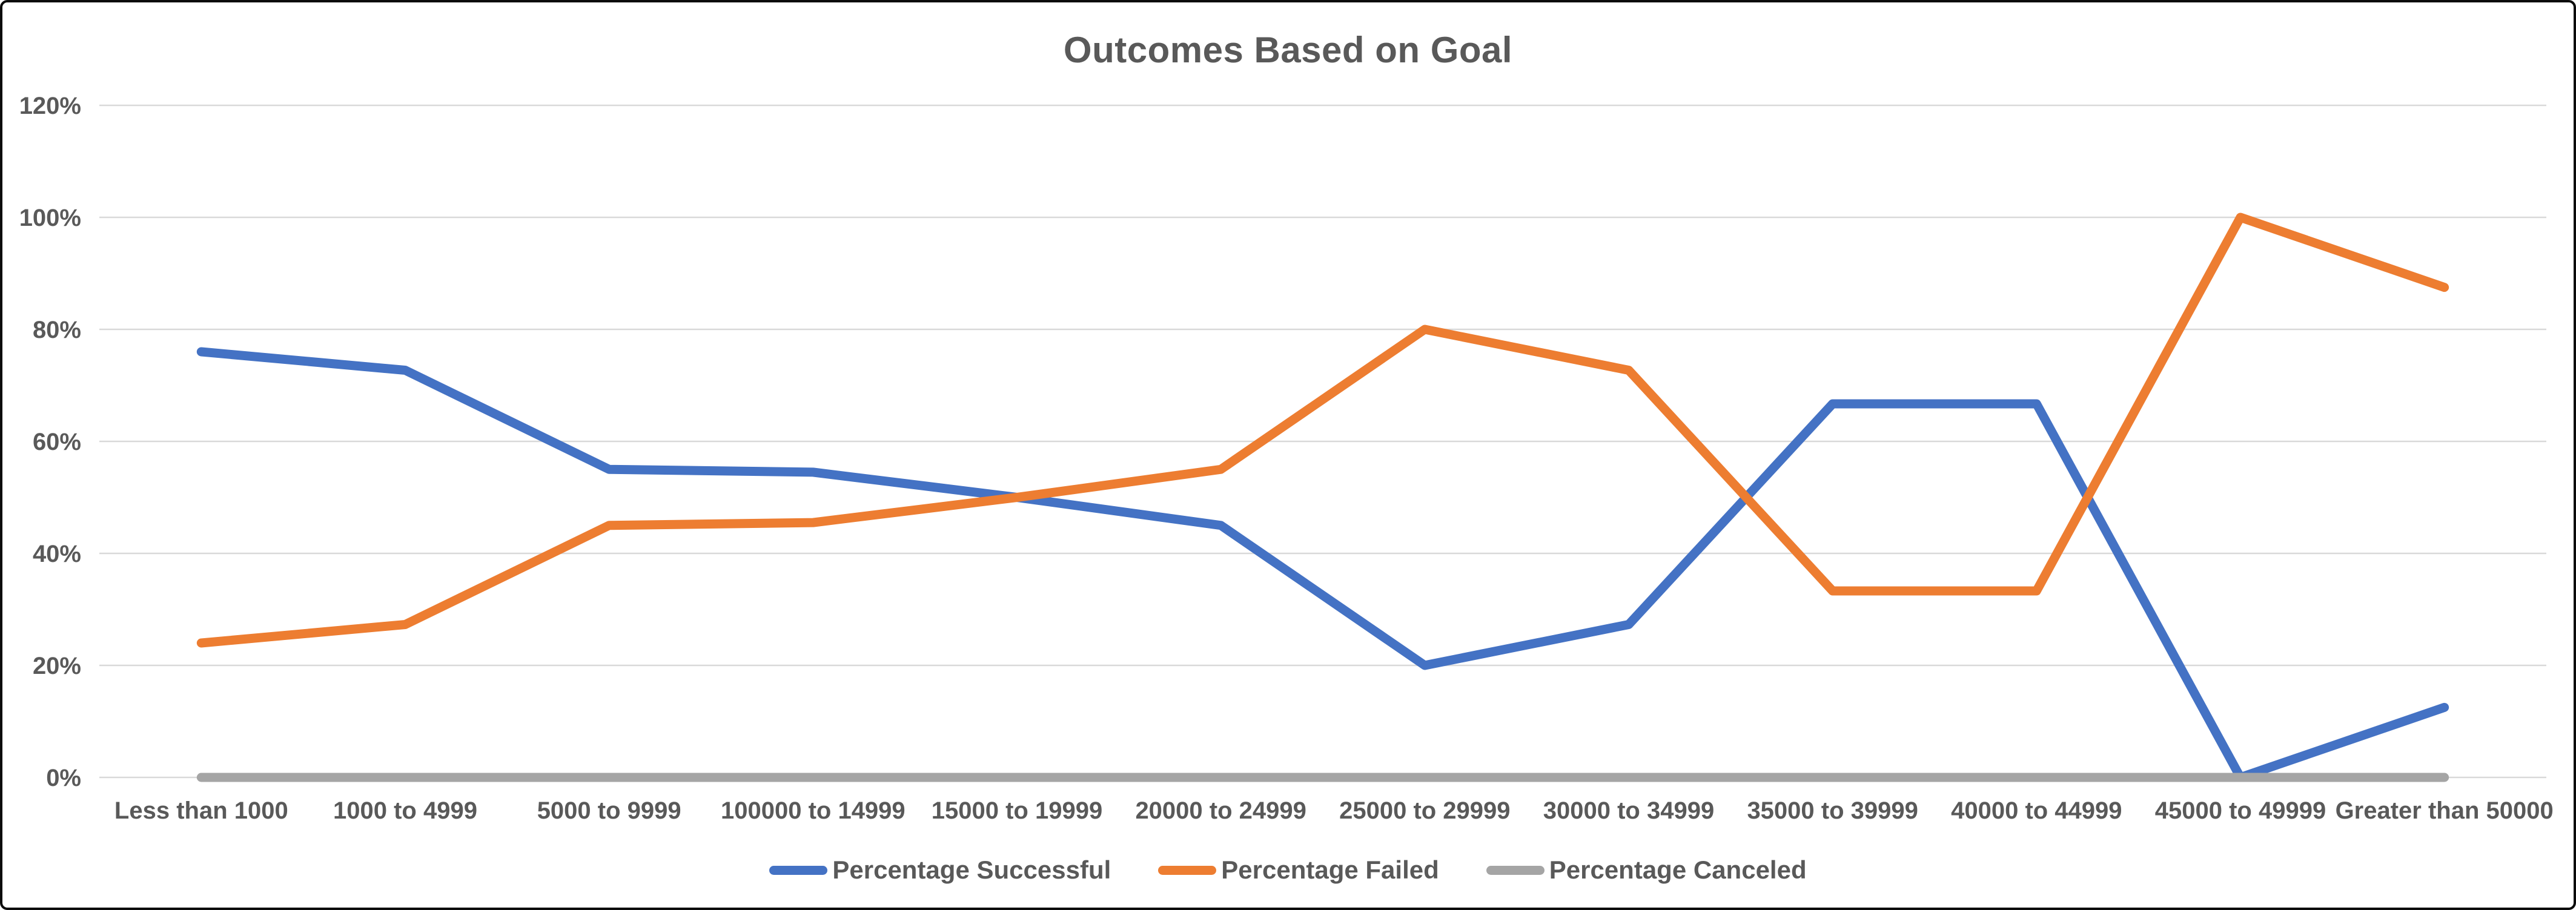 The width and height of the screenshot is (2576, 910). What do you see at coordinates (1628, 810) in the screenshot?
I see `x-axis-category-label: 30000 to 34999` at bounding box center [1628, 810].